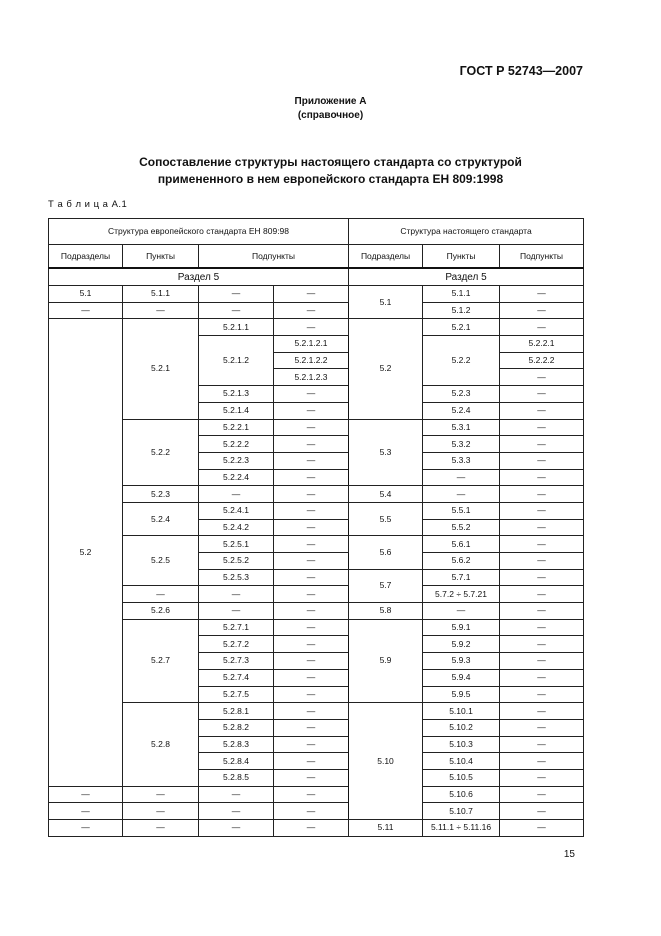 The image size is (661, 936). Describe the element at coordinates (461, 761) in the screenshot. I see `table-cell: 5.10.4` at that location.